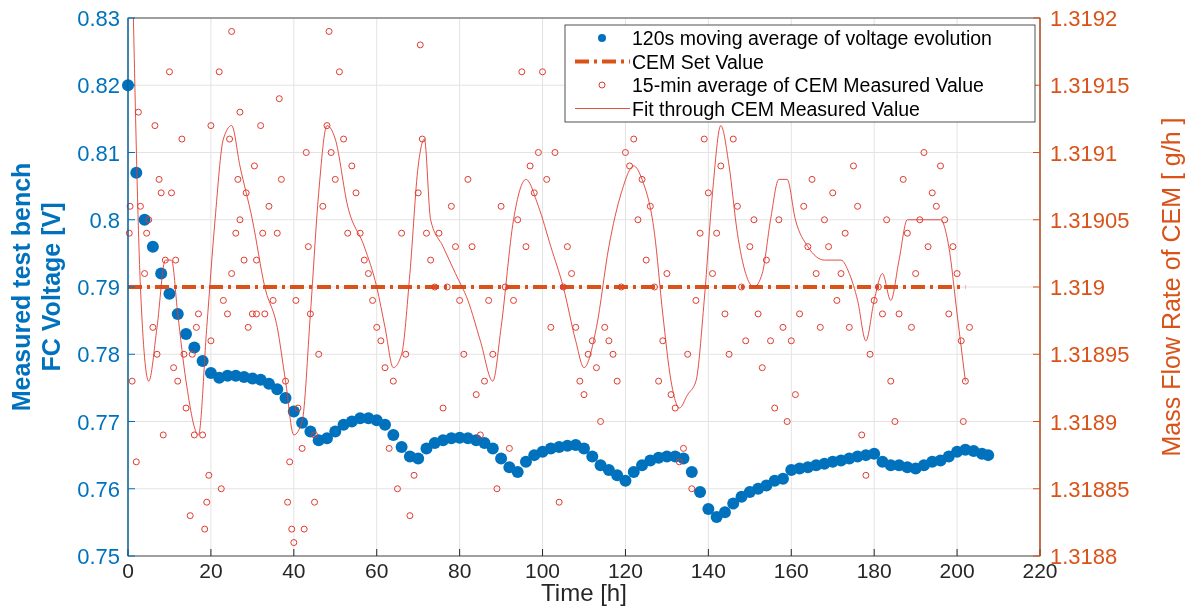  I want to click on y2-tick-label: 1.31915, so click(1090, 86).